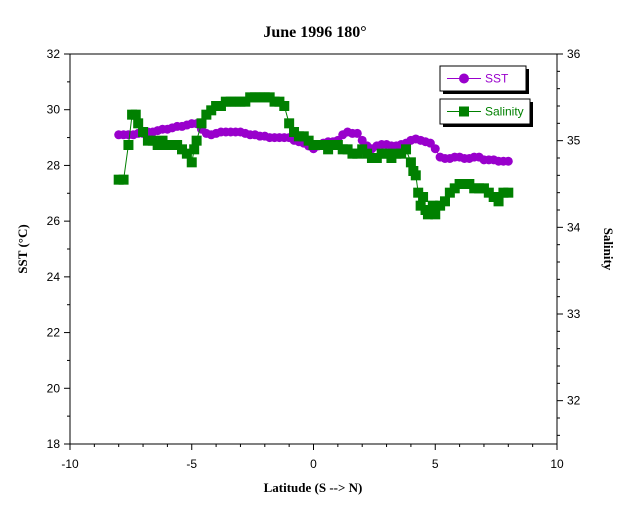  I want to click on legend-salinity: Salinity, so click(486, 112).